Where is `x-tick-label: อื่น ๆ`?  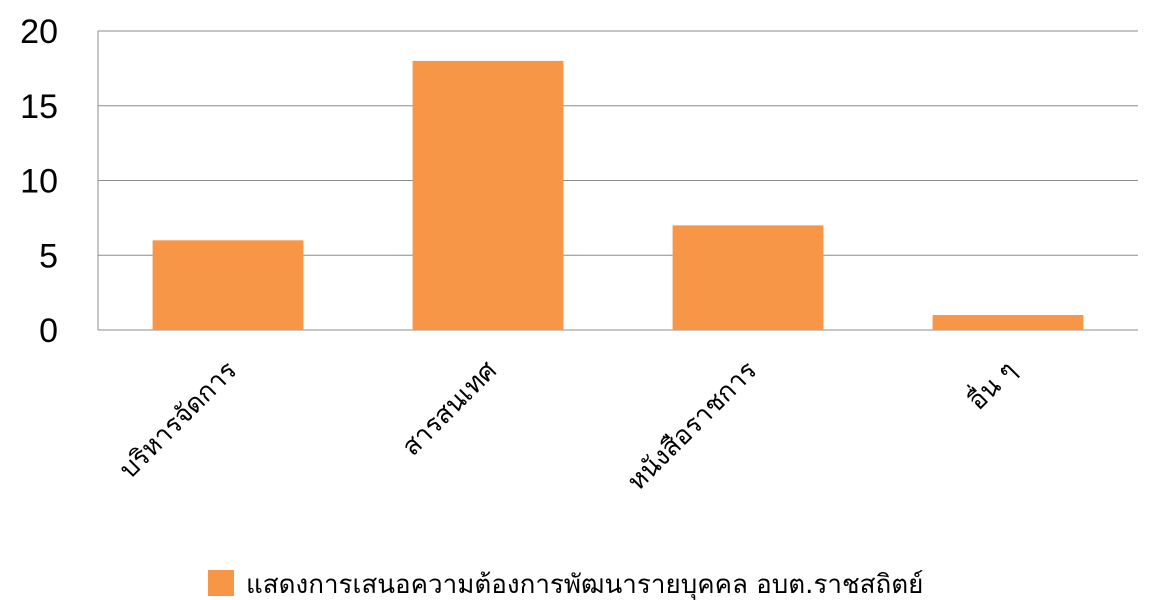
x-tick-label: อื่น ๆ is located at coordinates (991, 384).